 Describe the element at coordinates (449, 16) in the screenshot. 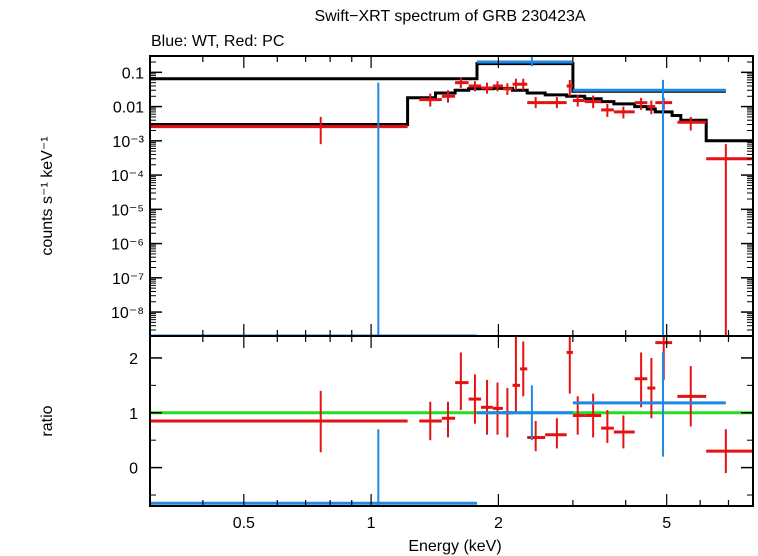

I see `chart-title: Swift−XRT spectrum of GRB 230423A` at that location.